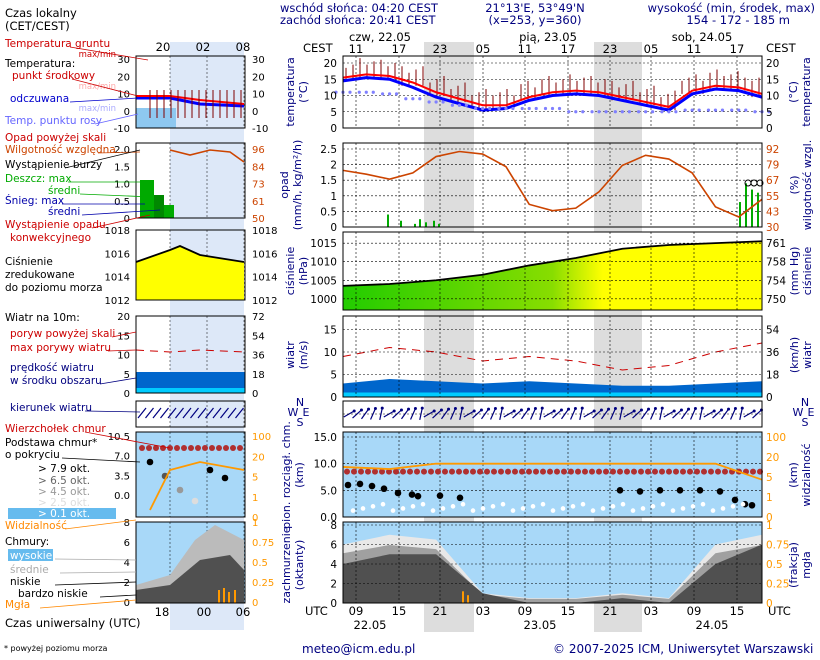 The width and height of the screenshot is (820, 660). What do you see at coordinates (358, 649) in the screenshot?
I see `footer-email: meteo@icm.edu.pl` at bounding box center [358, 649].